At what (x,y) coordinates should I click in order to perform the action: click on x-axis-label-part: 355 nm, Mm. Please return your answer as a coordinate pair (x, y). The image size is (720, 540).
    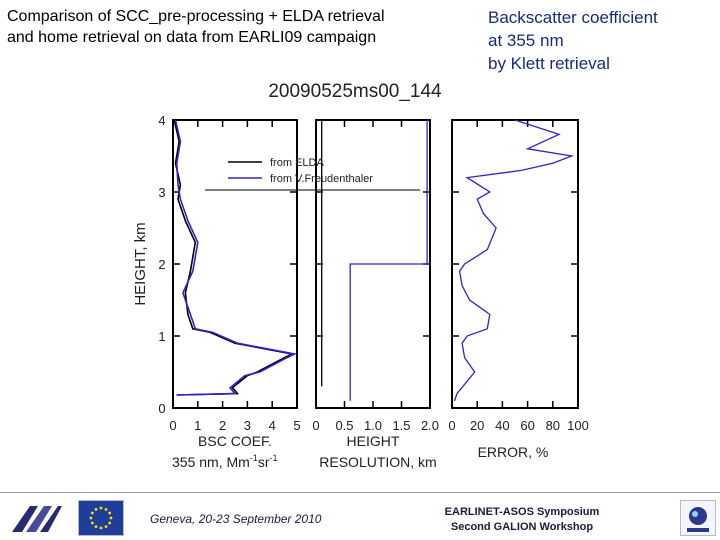
    Looking at the image, I should click on (211, 462).